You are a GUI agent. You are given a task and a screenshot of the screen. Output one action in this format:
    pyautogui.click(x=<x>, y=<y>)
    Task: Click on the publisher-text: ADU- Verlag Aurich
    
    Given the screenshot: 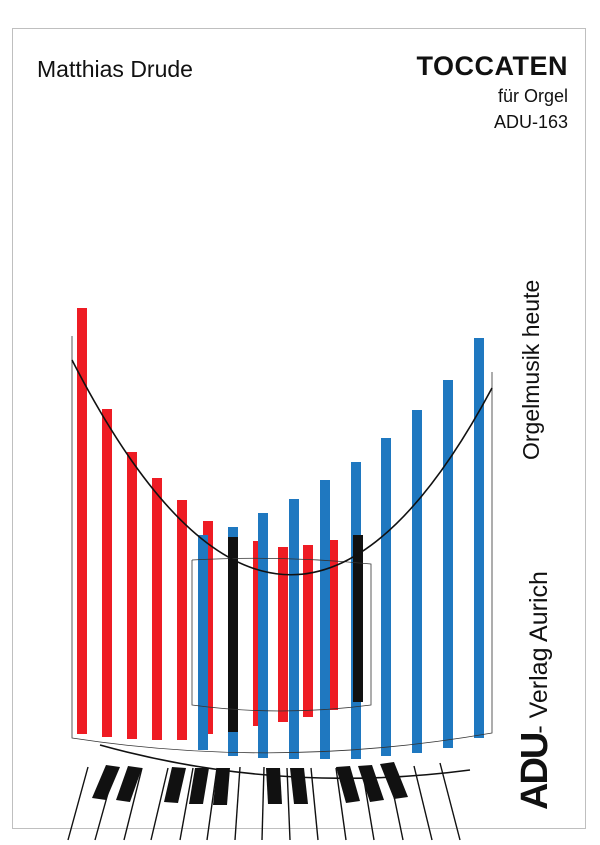 What is the action you would take?
    pyautogui.click(x=535, y=690)
    